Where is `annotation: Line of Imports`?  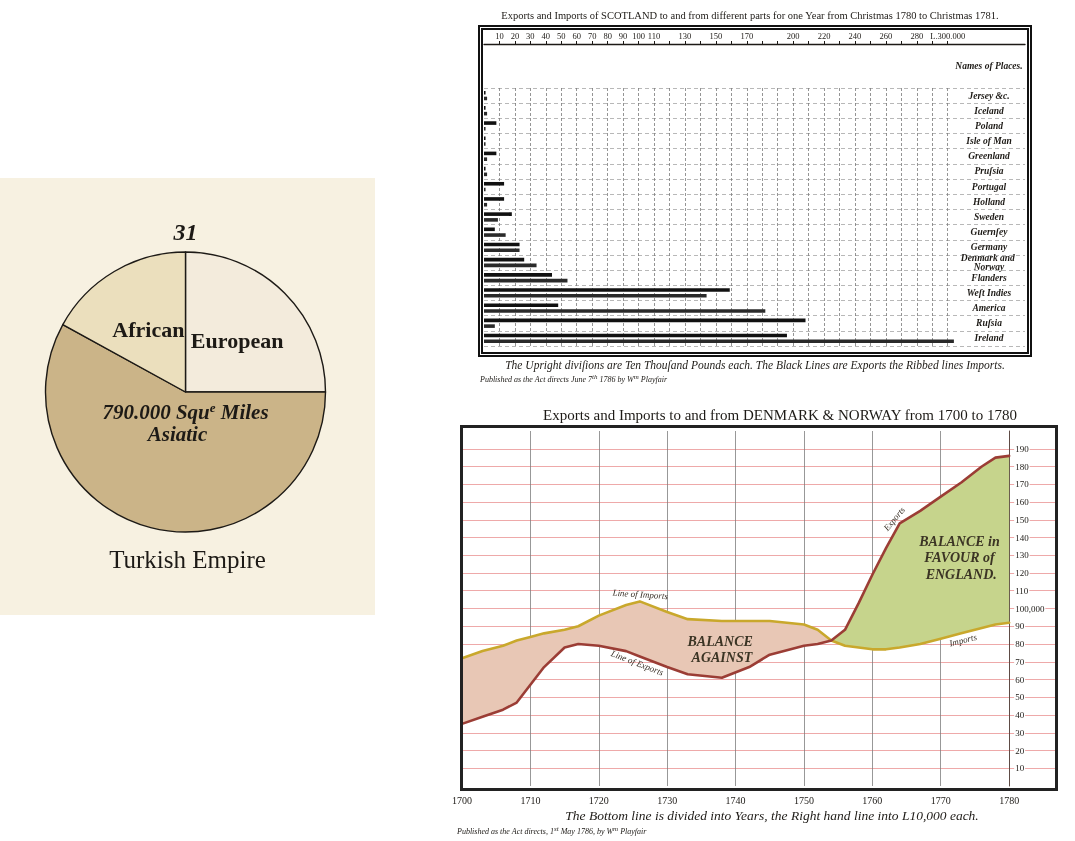
annotation: Line of Imports is located at coordinates (640, 594).